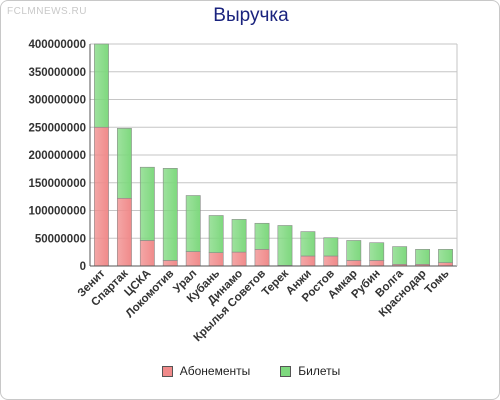  I want to click on legend-label-tickets: Билеты, so click(319, 371).